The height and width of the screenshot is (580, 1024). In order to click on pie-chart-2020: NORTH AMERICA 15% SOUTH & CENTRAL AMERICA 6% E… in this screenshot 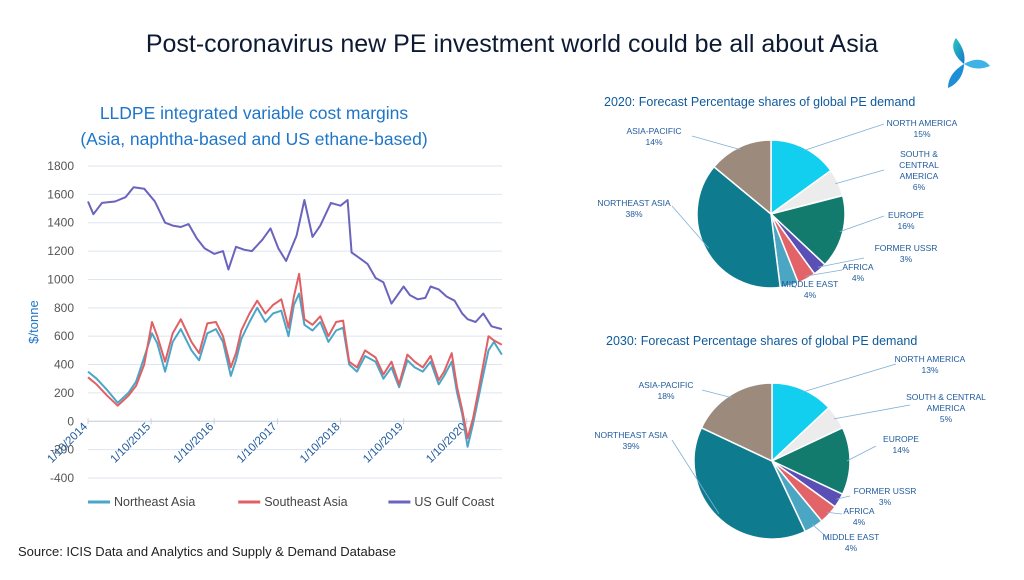, I will do `click(777, 209)`.